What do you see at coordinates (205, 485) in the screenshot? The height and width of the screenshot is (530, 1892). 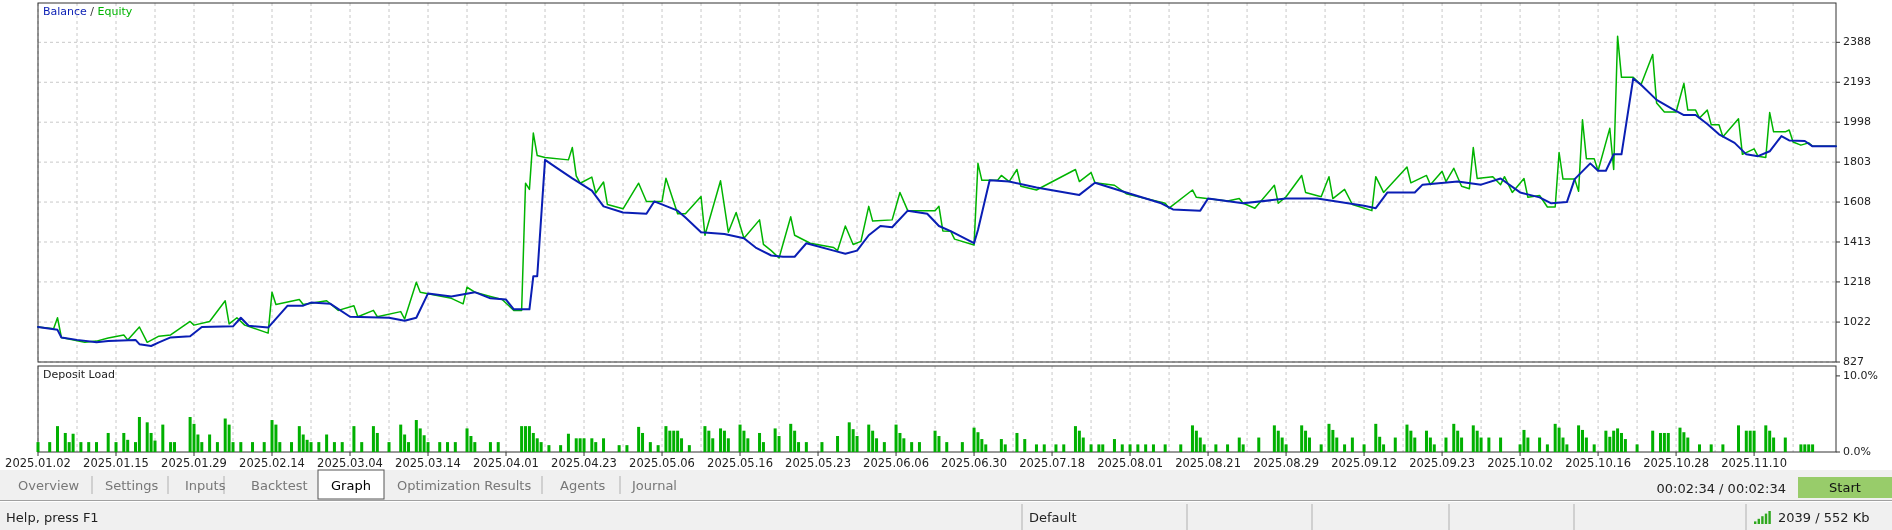 I see `text: Inputs` at bounding box center [205, 485].